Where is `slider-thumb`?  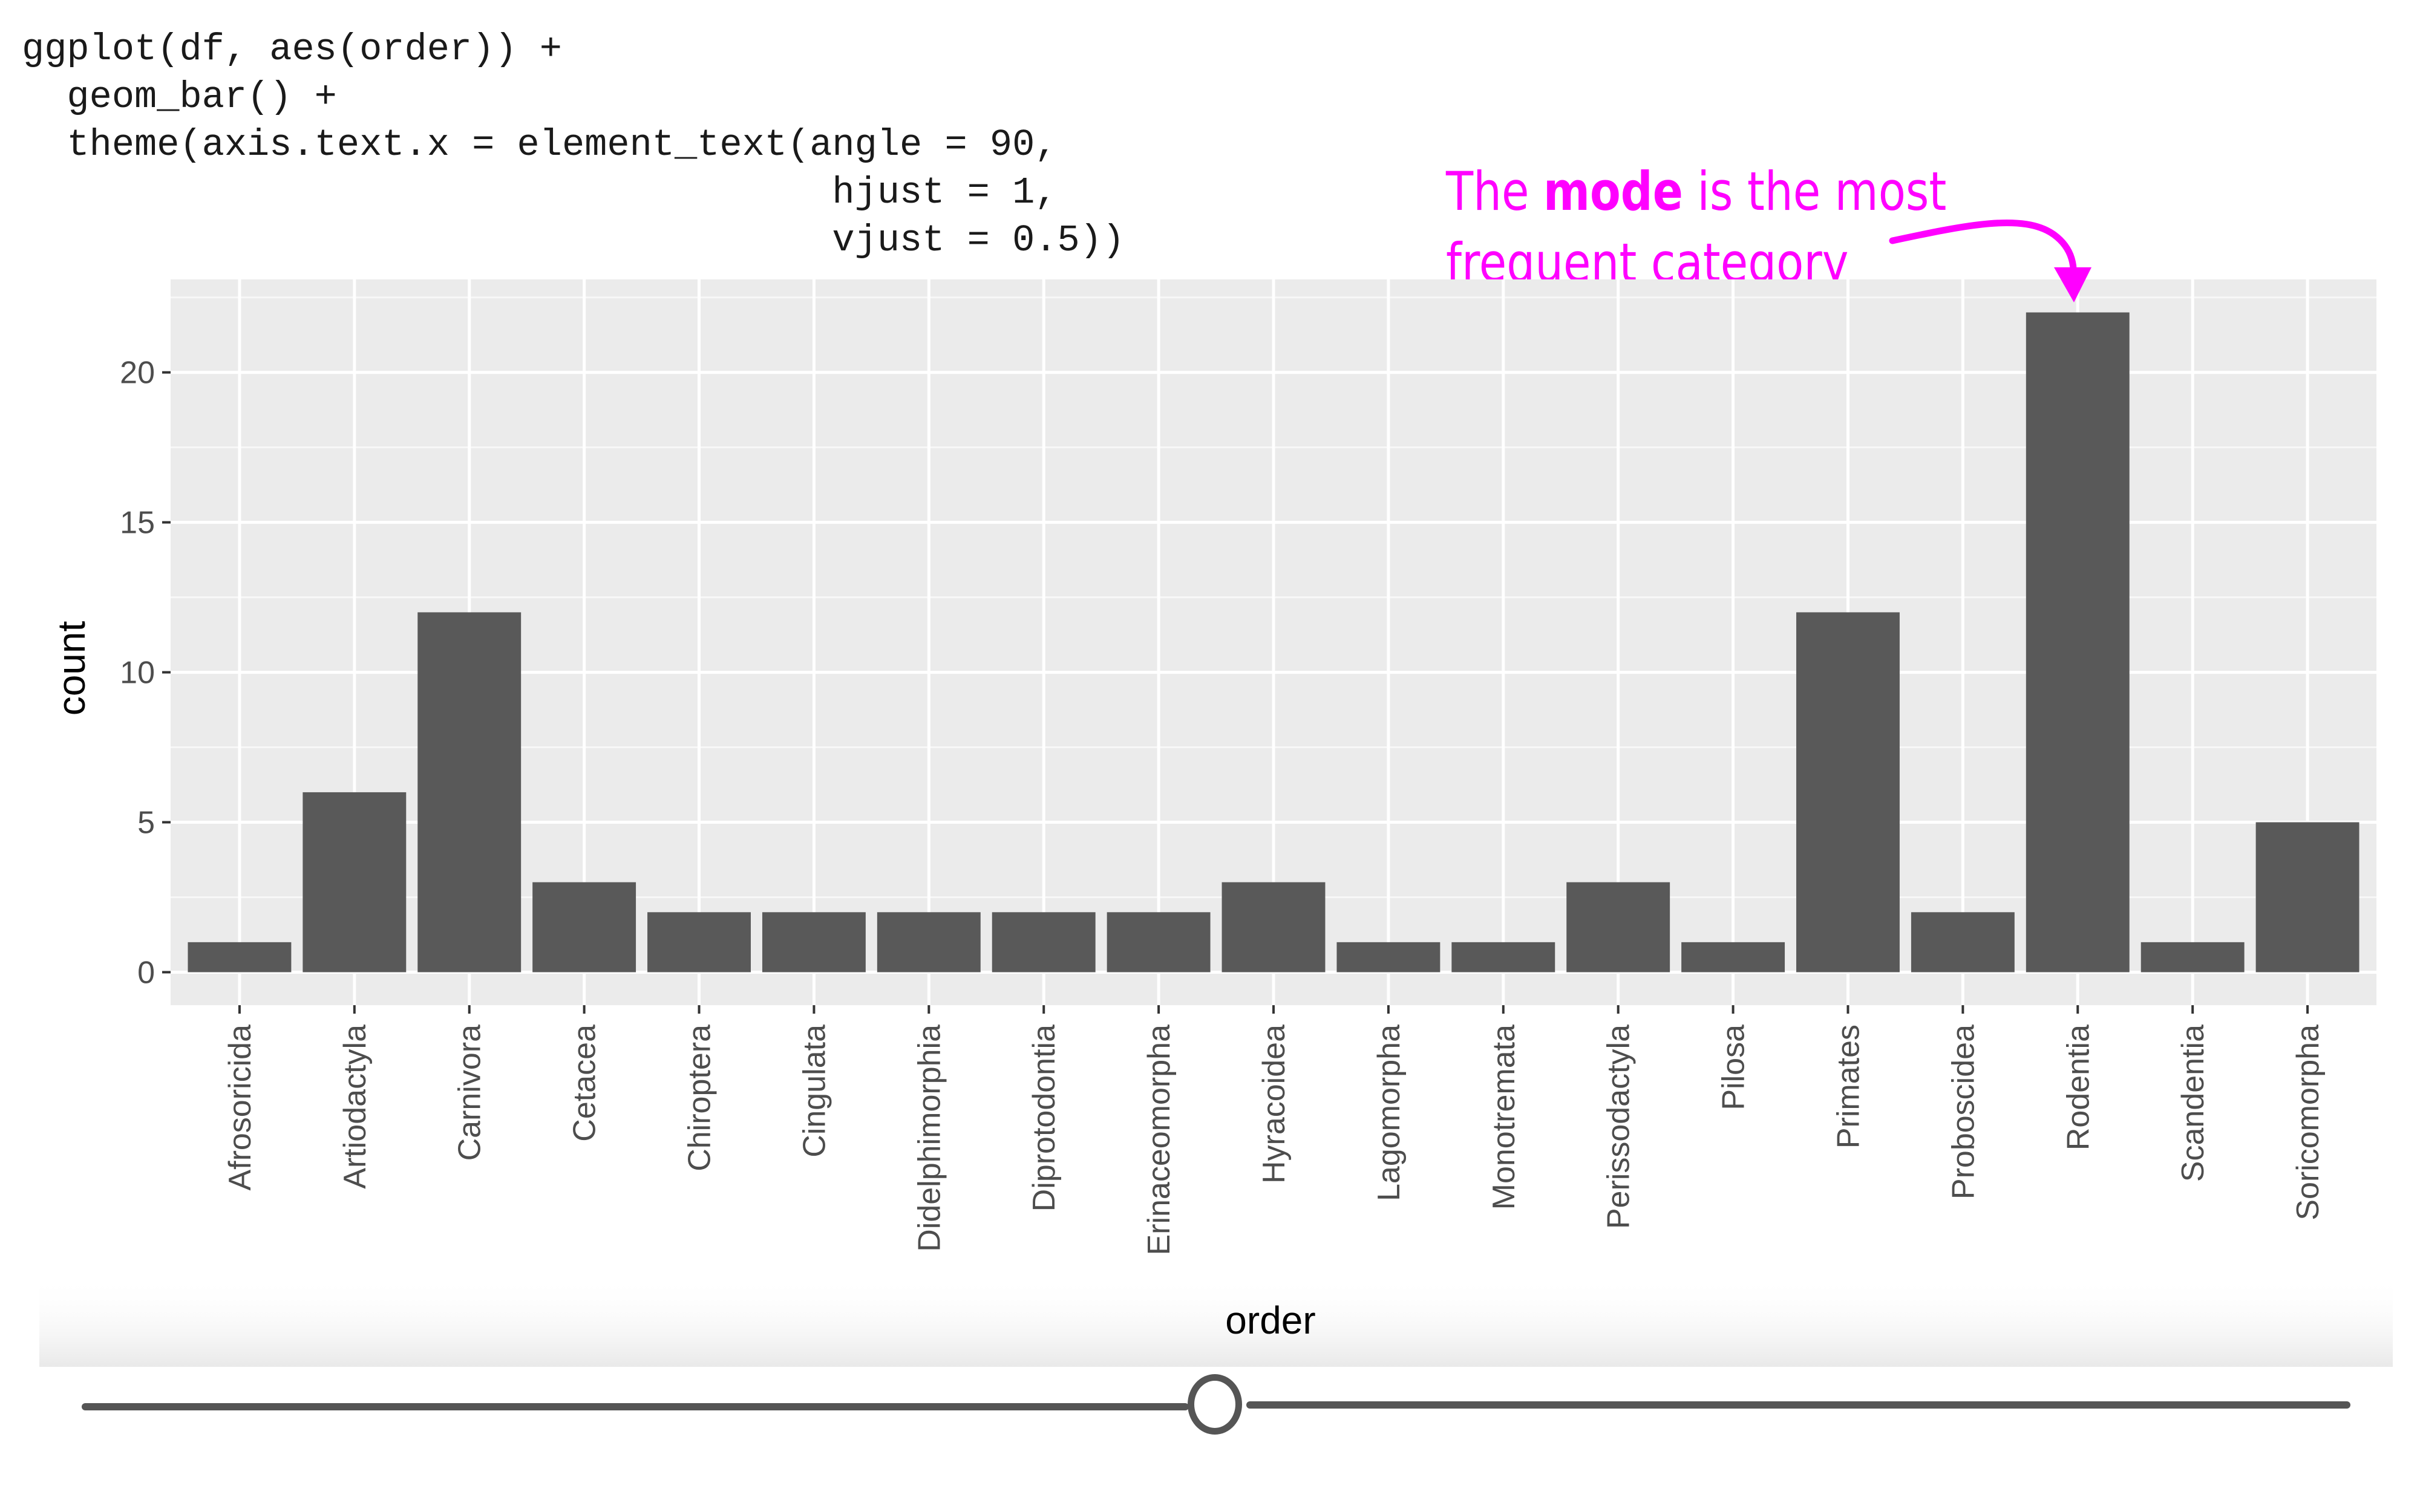
slider-thumb is located at coordinates (1215, 1404).